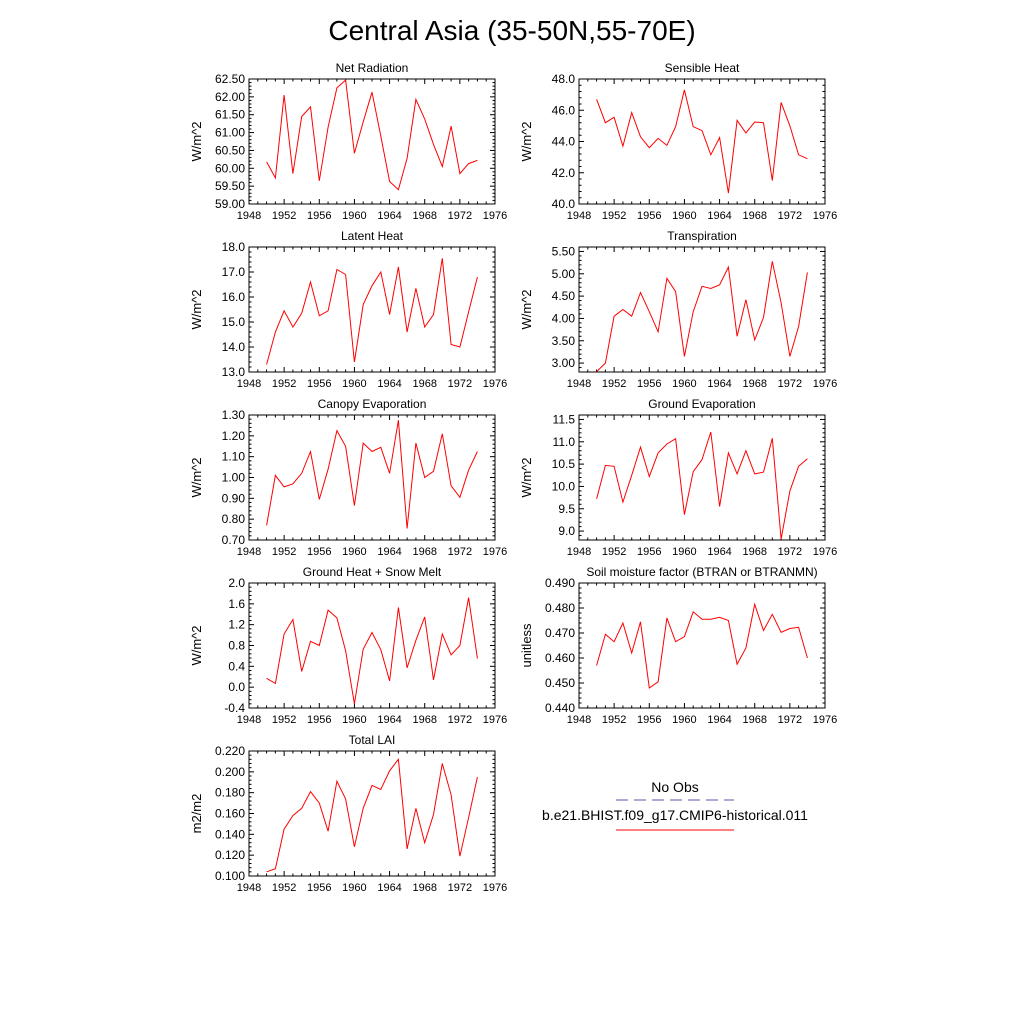 This screenshot has width=1024, height=1024. I want to click on y-tick-label: 1.30, so click(234, 415).